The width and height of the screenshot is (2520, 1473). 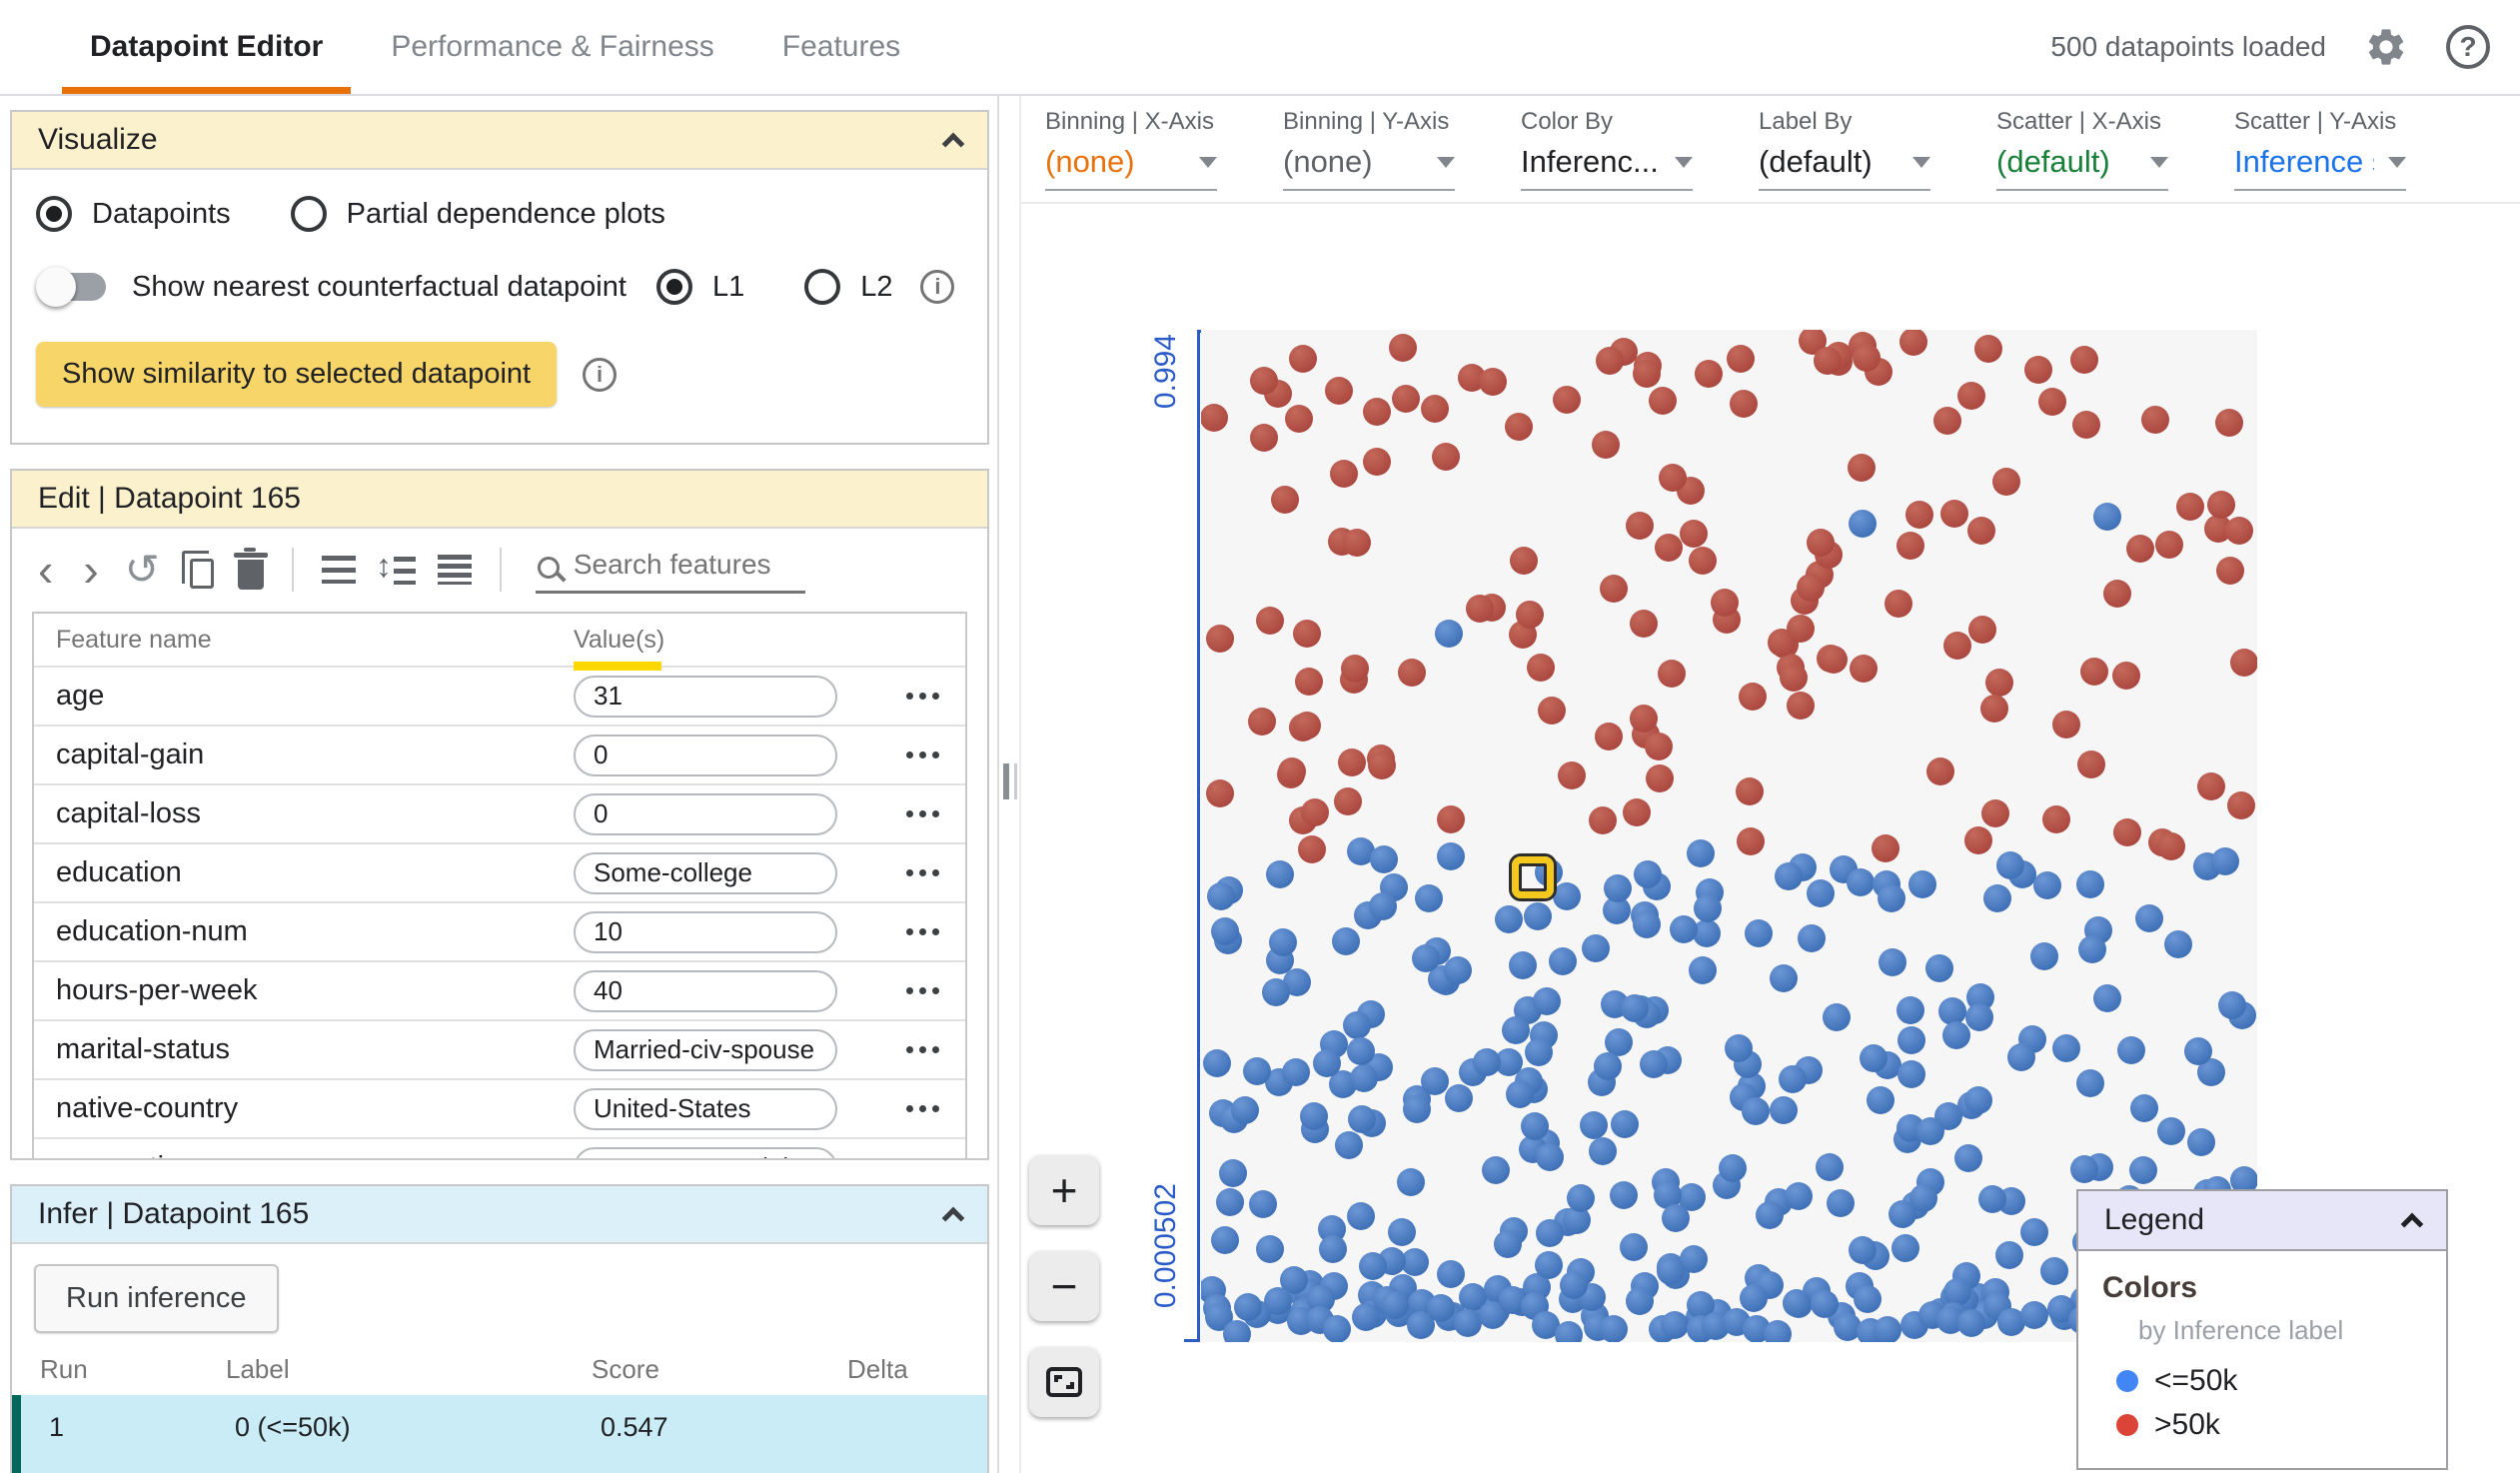 What do you see at coordinates (297, 374) in the screenshot?
I see `show-similarity-button: Show similarity to selected datapoint` at bounding box center [297, 374].